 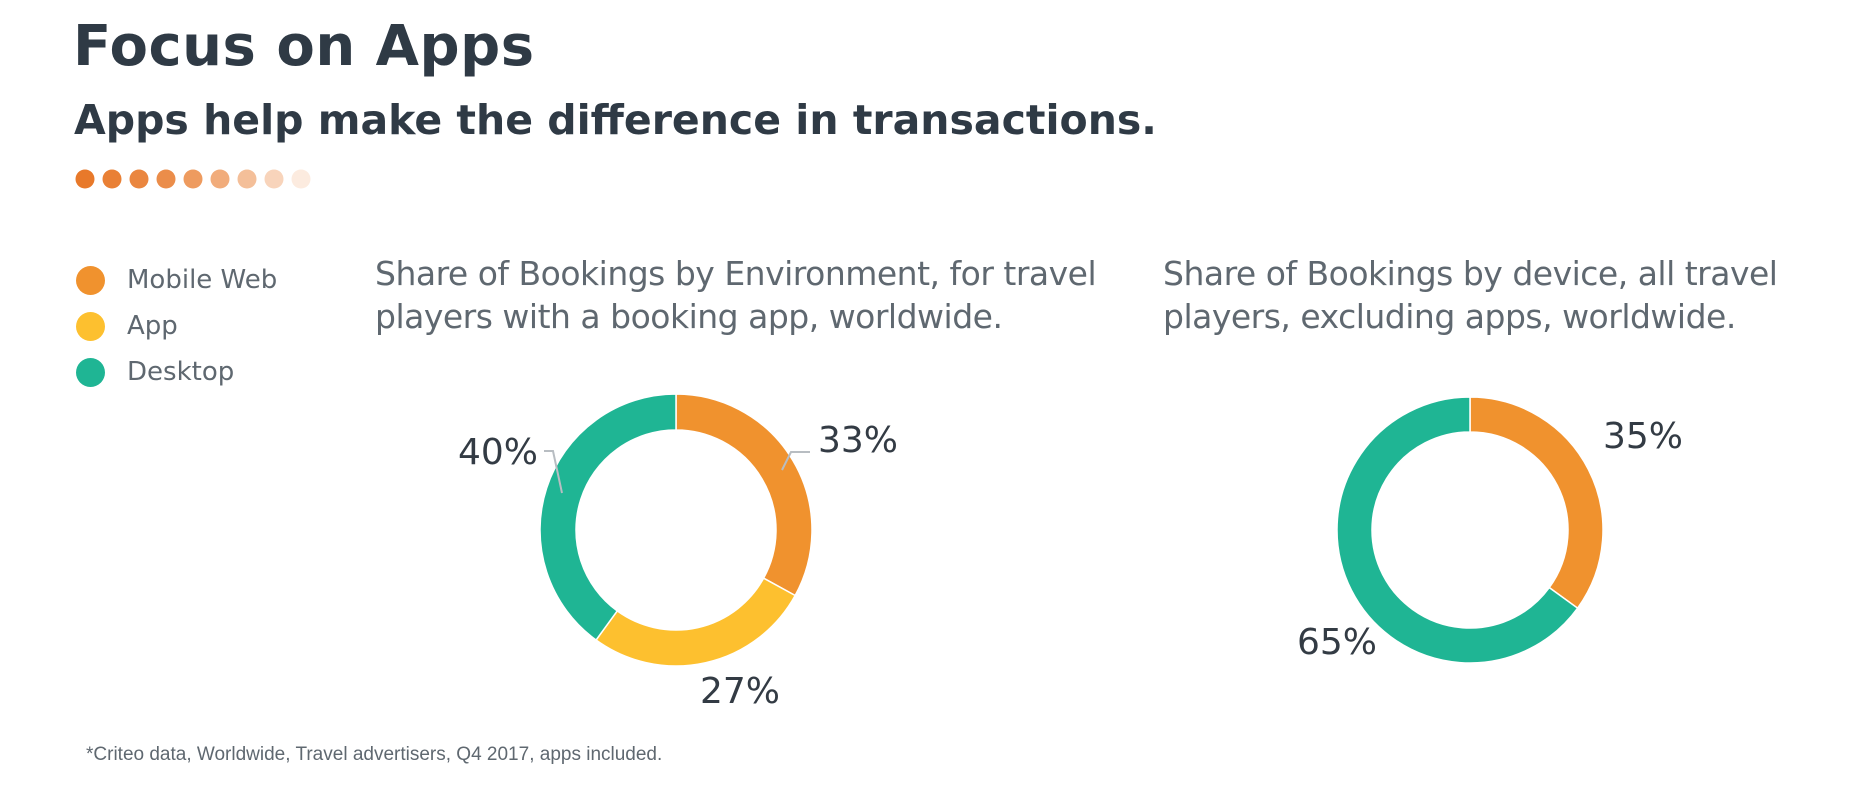 I want to click on page-title: Focus on Apps, so click(x=304, y=46).